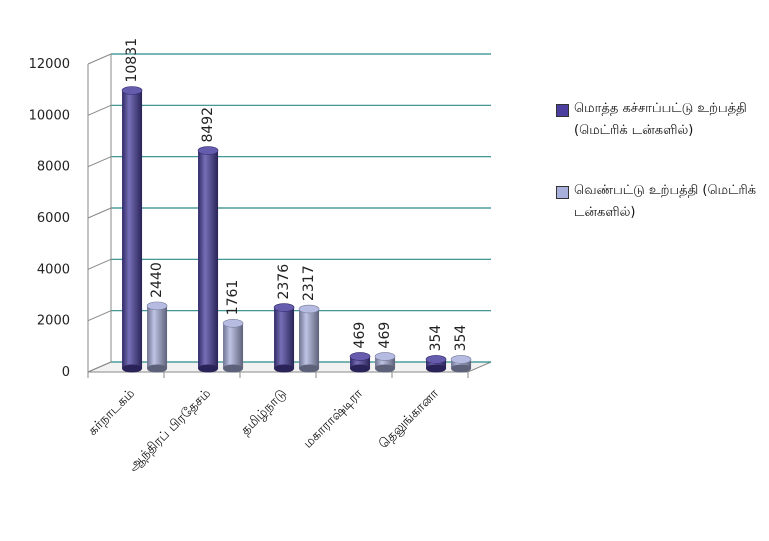 The image size is (769, 541). I want to click on data-label: 10831, so click(132, 60).